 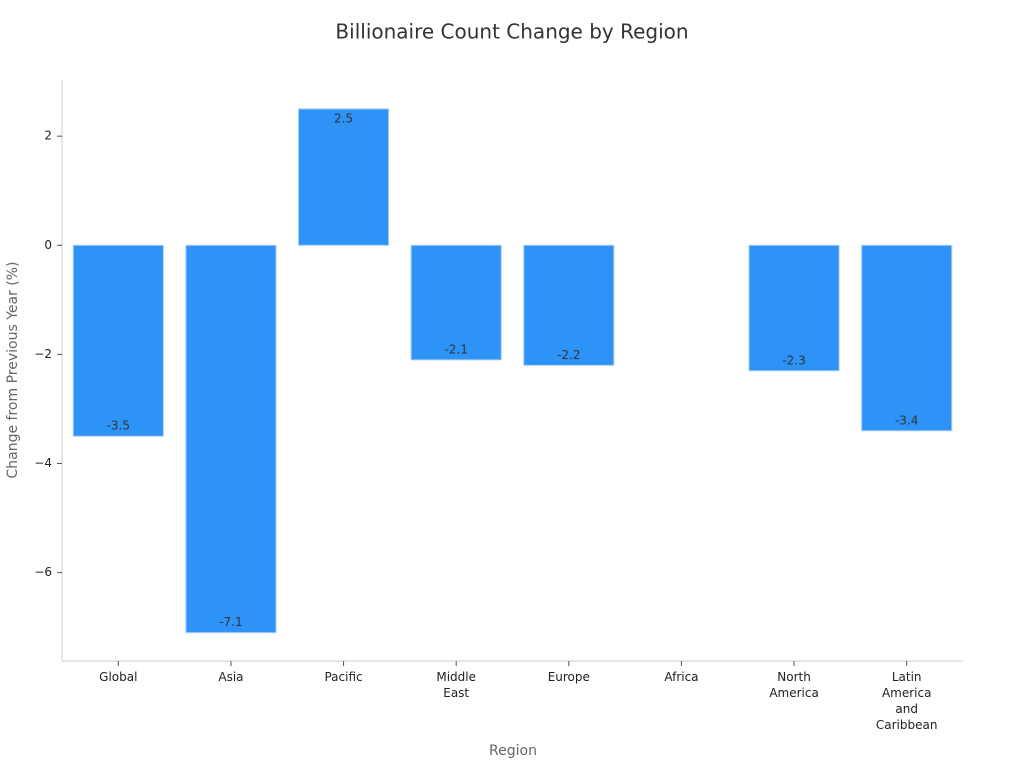 What do you see at coordinates (118, 677) in the screenshot?
I see `x-tick-label: Global` at bounding box center [118, 677].